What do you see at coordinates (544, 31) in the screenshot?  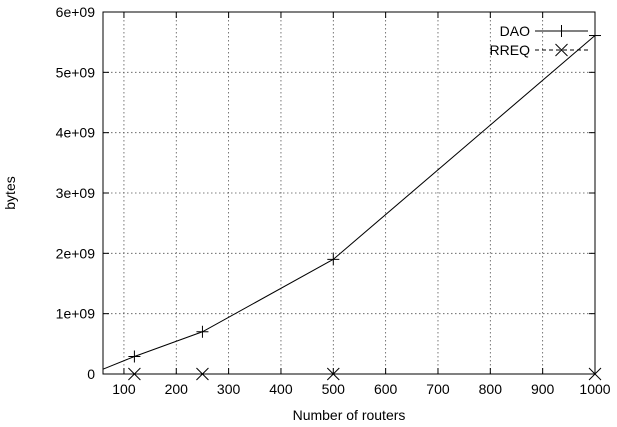 I see `legend-item-dao: DAO` at bounding box center [544, 31].